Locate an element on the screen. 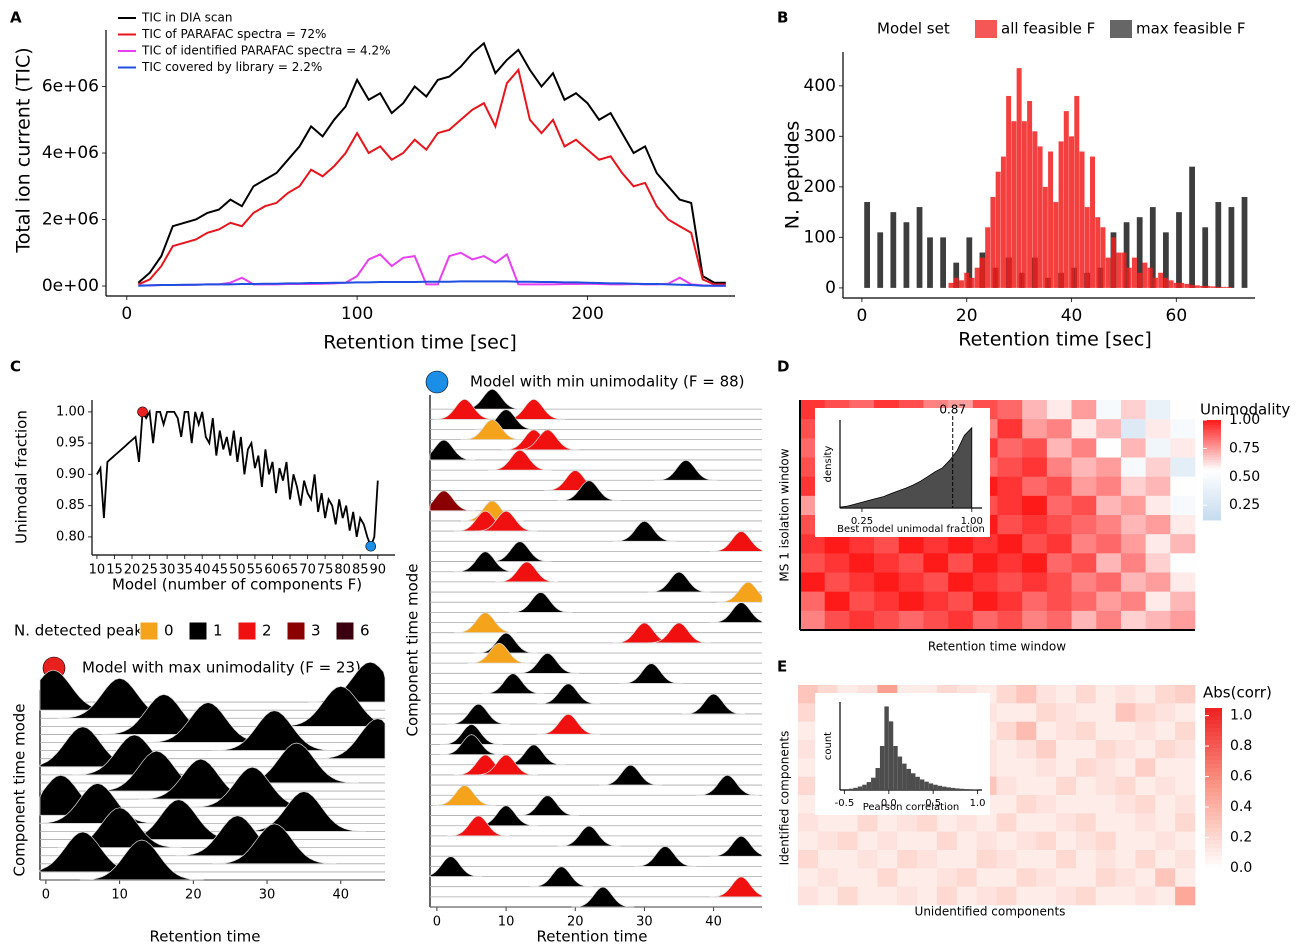 The image size is (1304, 948). colorbar-label: 0.0 is located at coordinates (1241, 868).